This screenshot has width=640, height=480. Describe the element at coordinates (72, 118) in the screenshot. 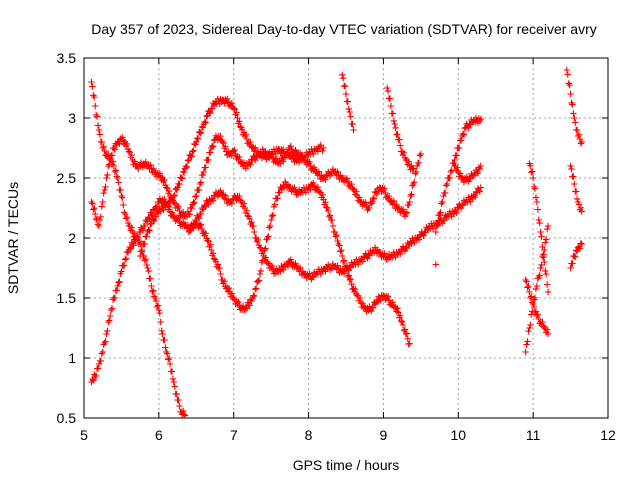

I see `y-tick-label: 3` at that location.